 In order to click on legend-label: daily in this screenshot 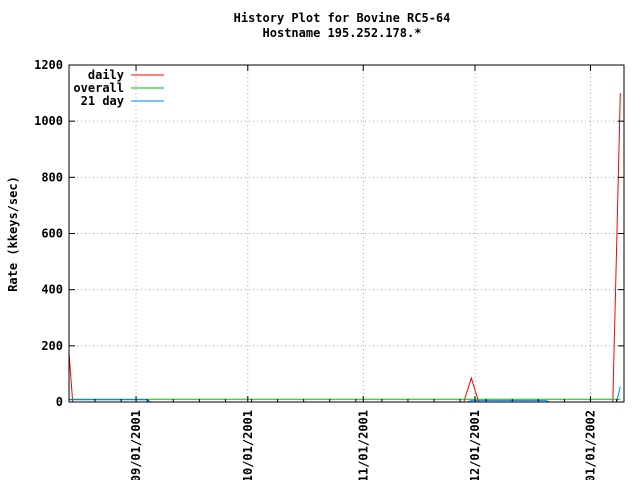, I will do `click(106, 75)`.